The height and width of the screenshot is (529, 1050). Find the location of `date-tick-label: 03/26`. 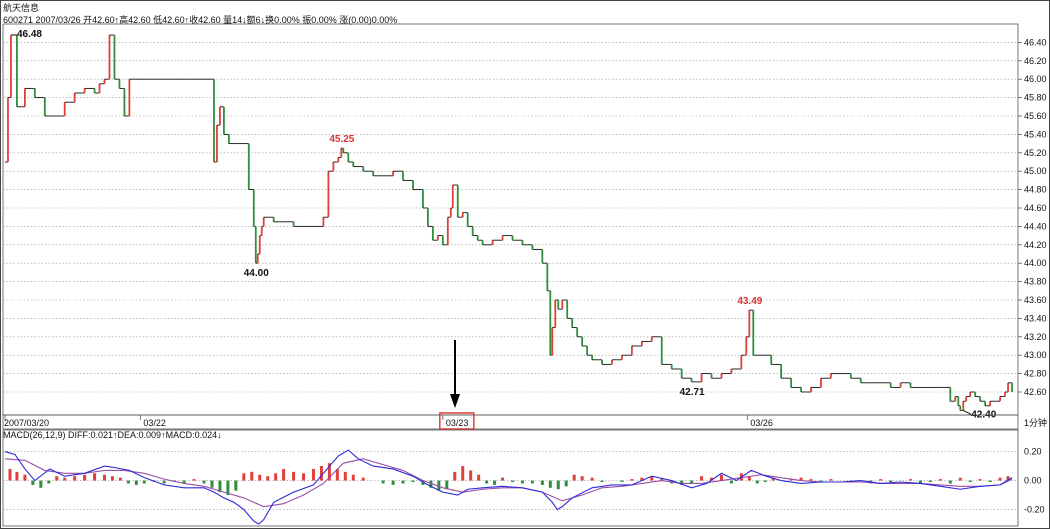

date-tick-label: 03/26 is located at coordinates (761, 423).